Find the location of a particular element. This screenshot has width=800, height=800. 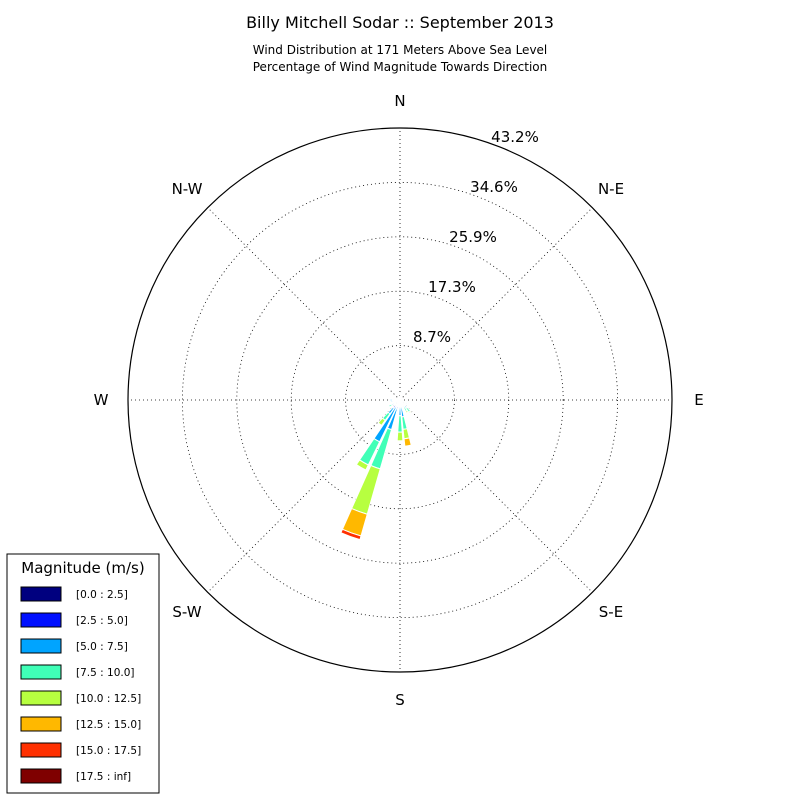

legend-label: [10.0 : 12.5] is located at coordinates (108, 699).